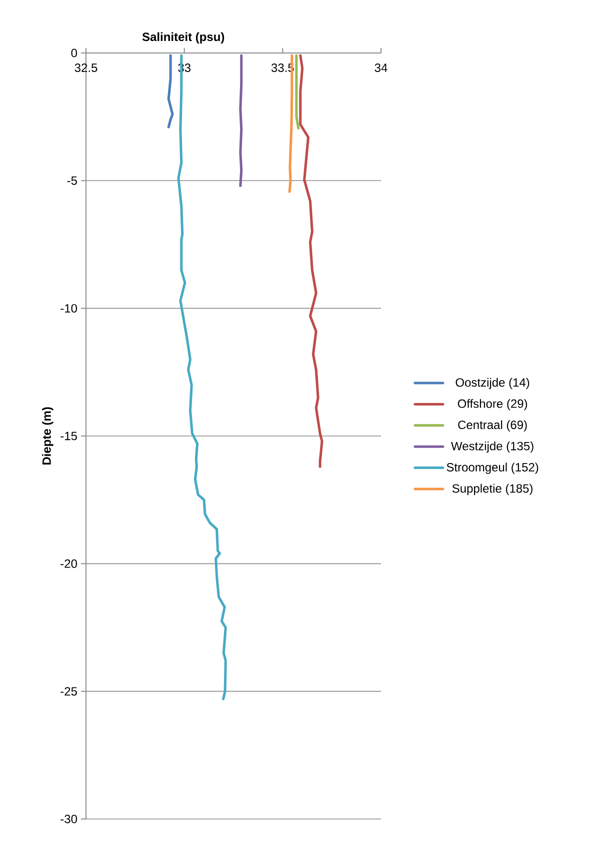 The width and height of the screenshot is (600, 857). What do you see at coordinates (68, 308) in the screenshot?
I see `y-tick-label: -10` at bounding box center [68, 308].